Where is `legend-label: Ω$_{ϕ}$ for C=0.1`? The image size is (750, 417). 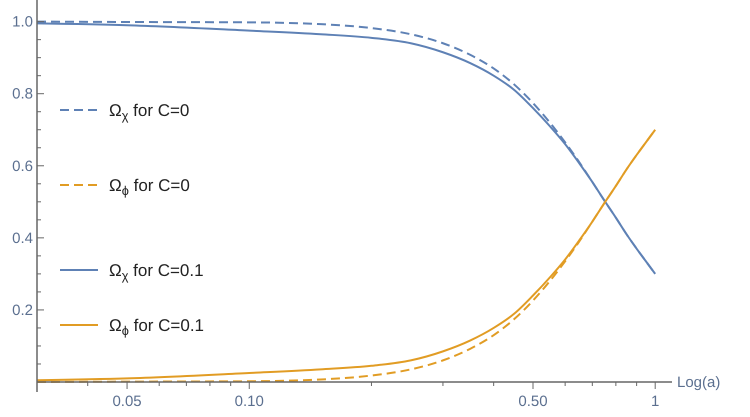 legend-label: Ω$_{ϕ}$ for C=0.1 is located at coordinates (156, 327).